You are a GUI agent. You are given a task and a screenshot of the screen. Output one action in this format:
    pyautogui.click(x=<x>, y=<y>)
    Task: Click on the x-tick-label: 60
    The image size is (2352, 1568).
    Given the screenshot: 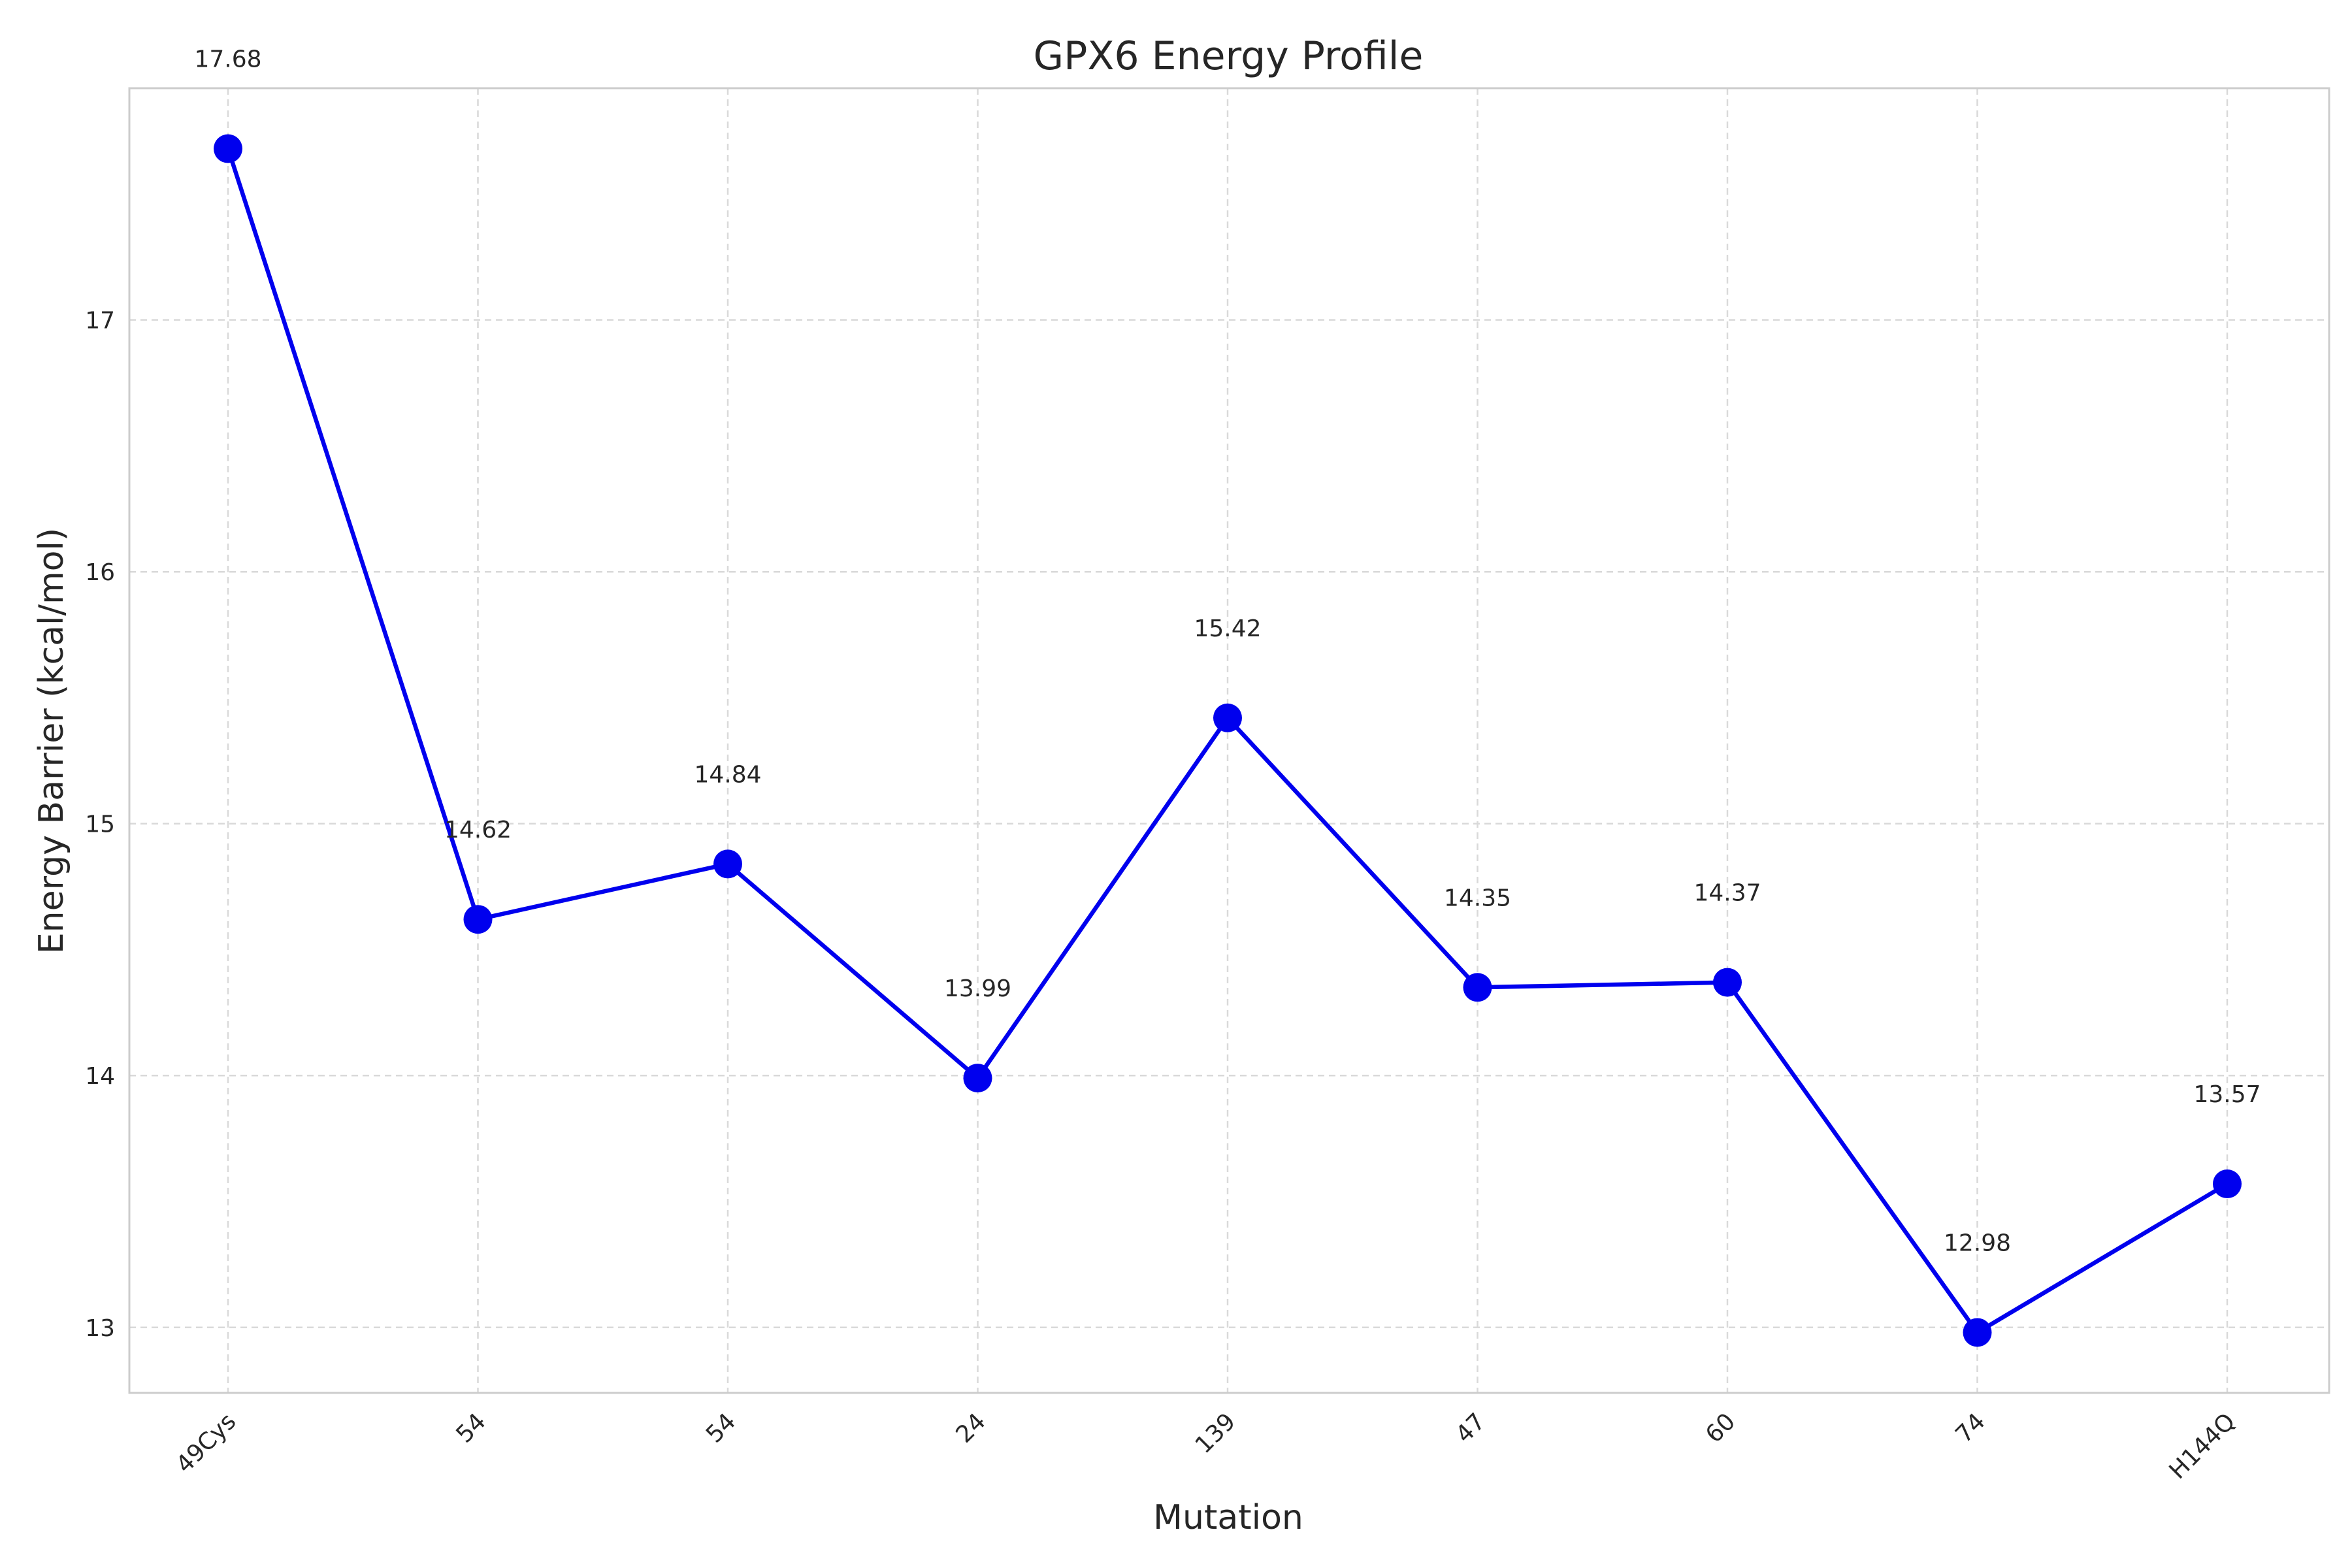 What is the action you would take?
    pyautogui.click(x=1720, y=1428)
    